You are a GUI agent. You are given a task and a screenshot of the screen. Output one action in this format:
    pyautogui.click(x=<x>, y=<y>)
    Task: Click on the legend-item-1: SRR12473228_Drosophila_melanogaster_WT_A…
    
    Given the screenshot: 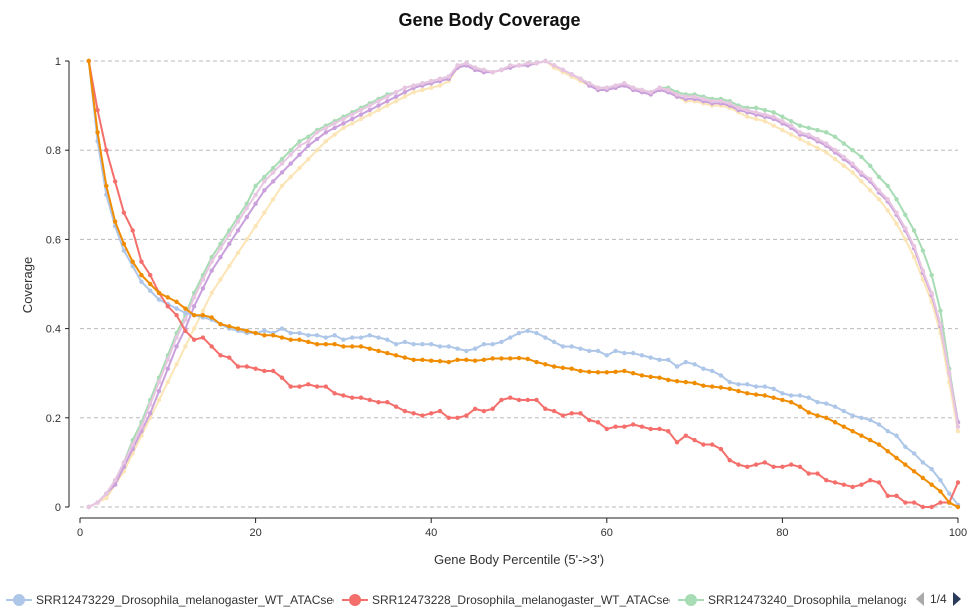 What is the action you would take?
    pyautogui.click(x=506, y=600)
    